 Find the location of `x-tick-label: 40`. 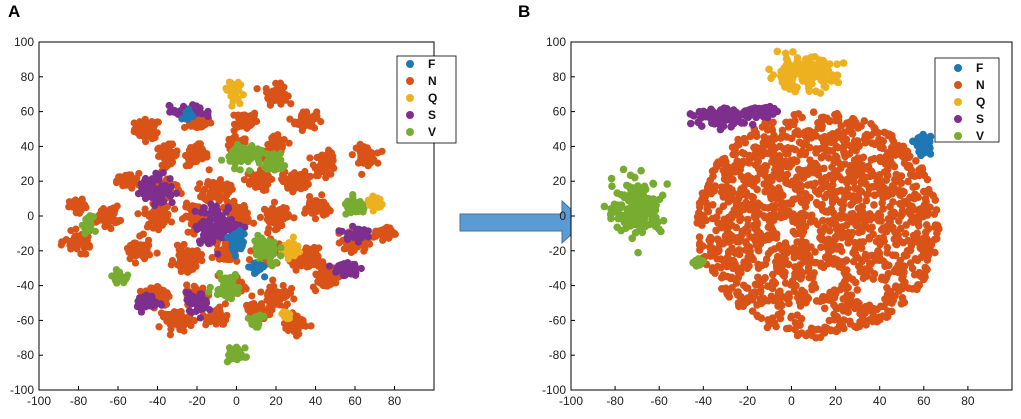

x-tick-label: 40 is located at coordinates (880, 401).